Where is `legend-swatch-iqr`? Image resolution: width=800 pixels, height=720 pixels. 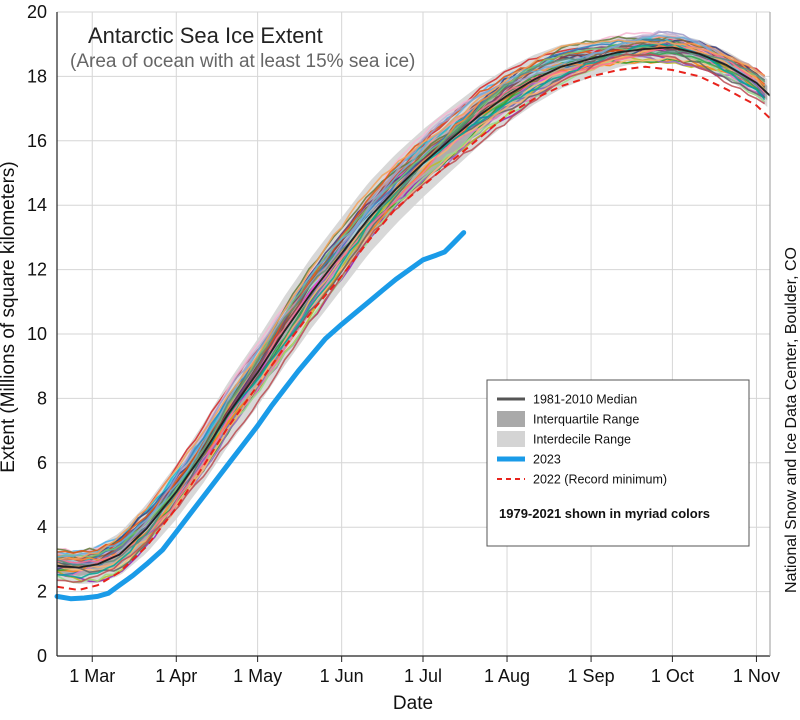 legend-swatch-iqr is located at coordinates (511, 419).